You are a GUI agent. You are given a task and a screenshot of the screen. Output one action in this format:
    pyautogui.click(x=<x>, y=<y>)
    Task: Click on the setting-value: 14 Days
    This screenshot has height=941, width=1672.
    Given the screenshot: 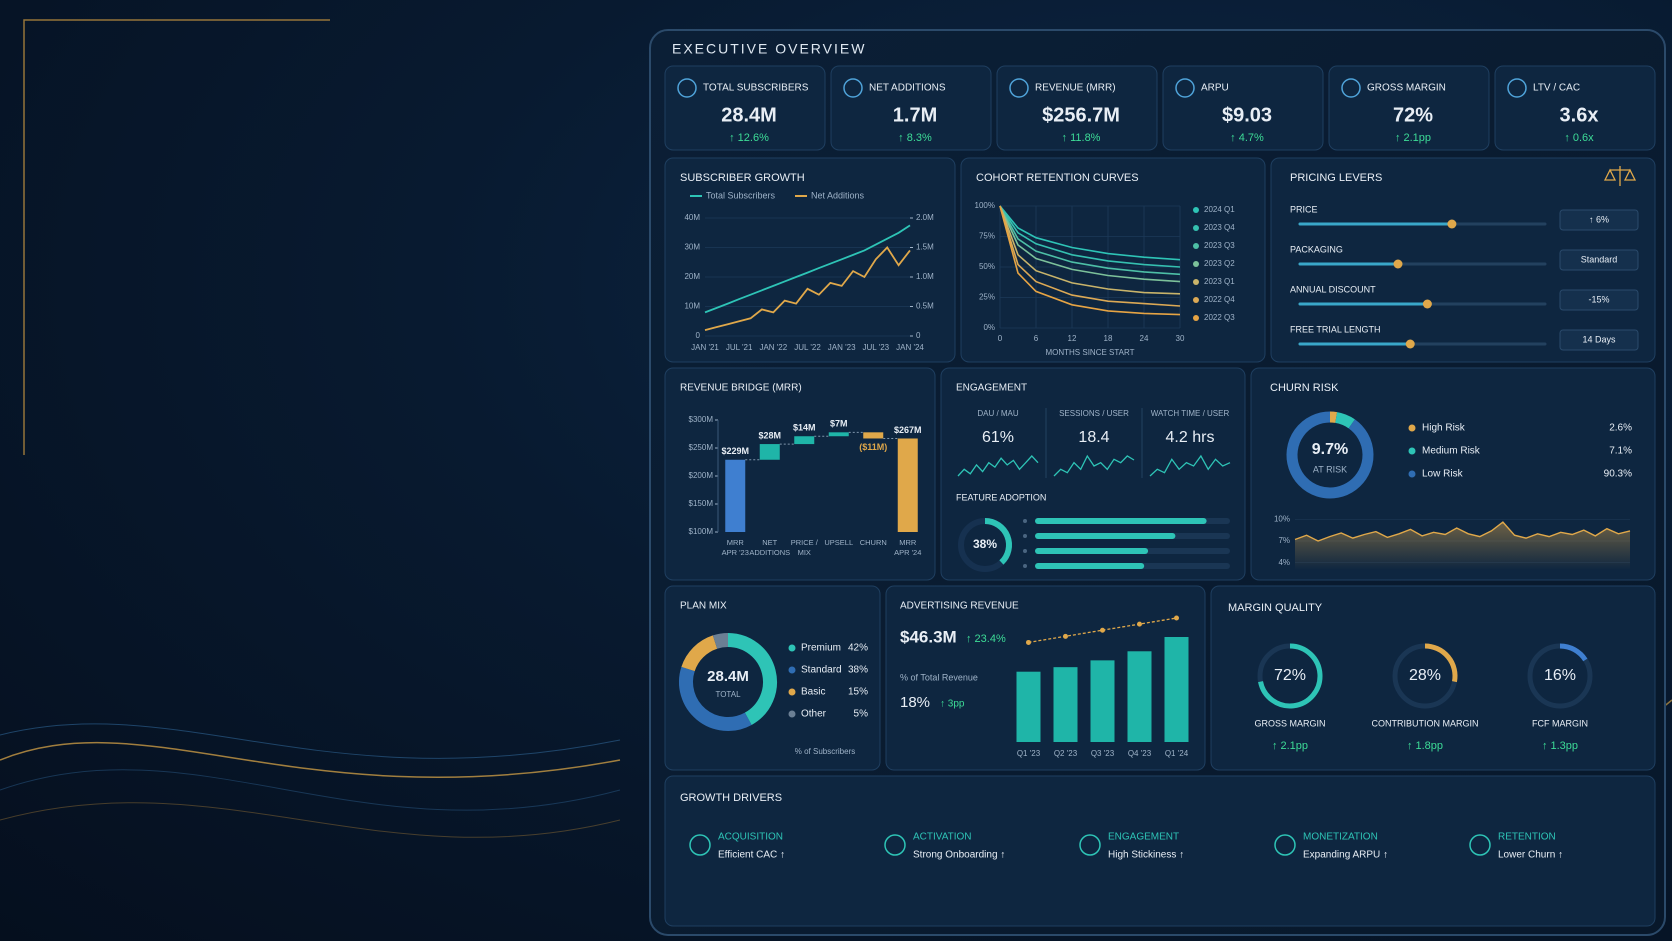 What is the action you would take?
    pyautogui.click(x=1599, y=339)
    